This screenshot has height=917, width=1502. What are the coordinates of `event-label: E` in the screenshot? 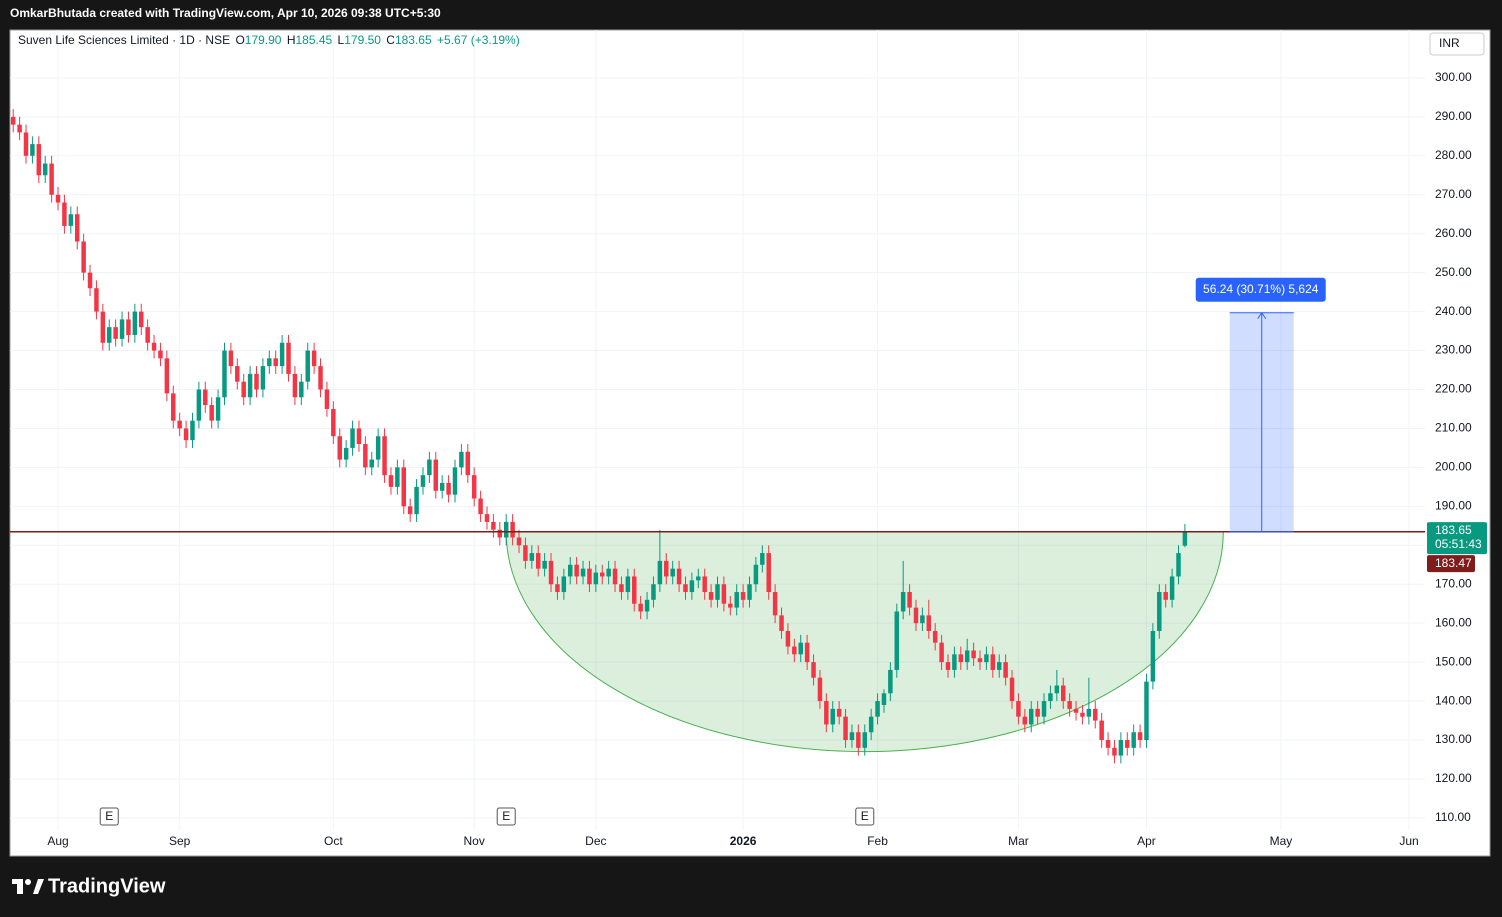 It's located at (865, 816).